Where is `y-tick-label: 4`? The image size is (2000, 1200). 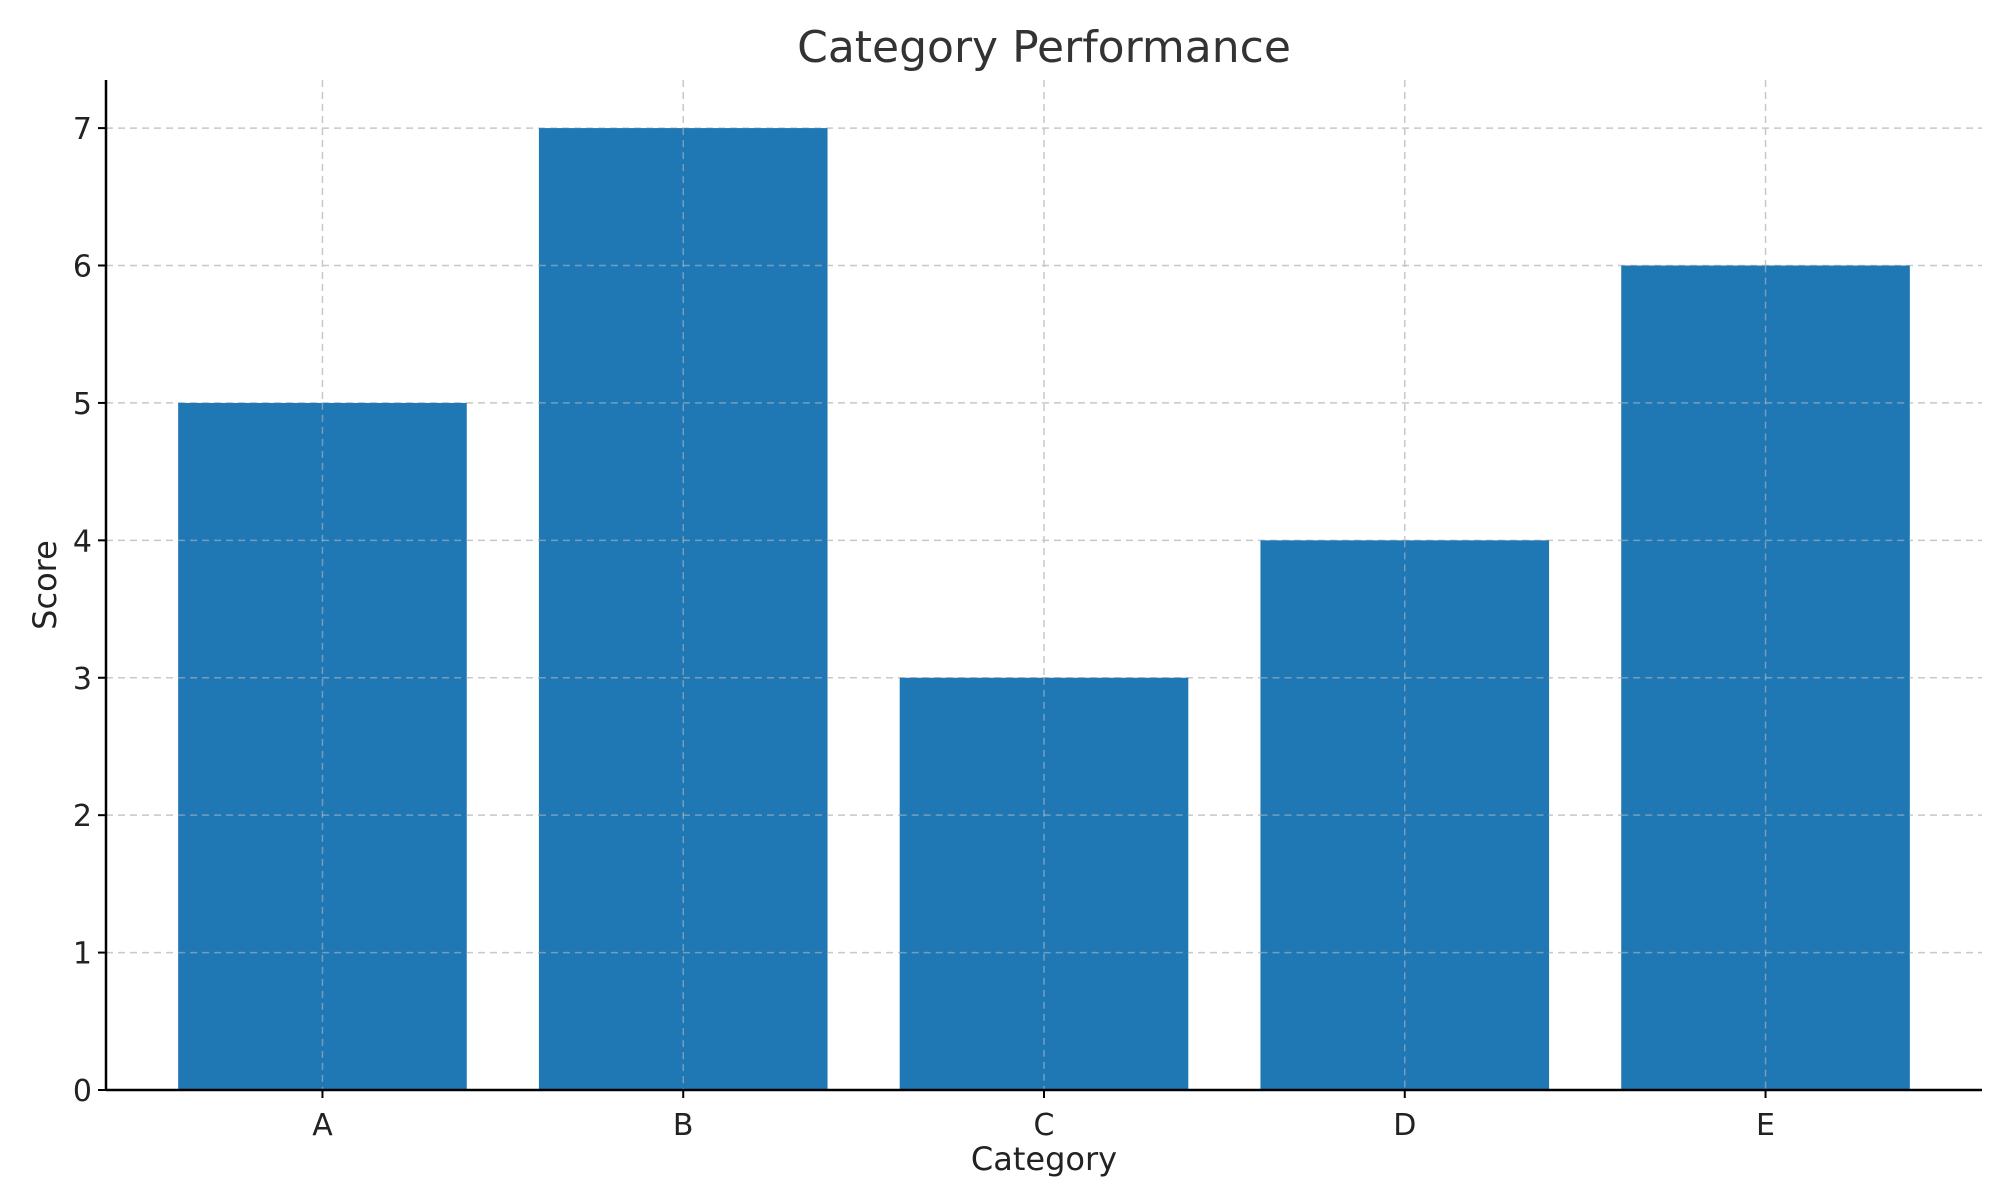
y-tick-label: 4 is located at coordinates (82, 541).